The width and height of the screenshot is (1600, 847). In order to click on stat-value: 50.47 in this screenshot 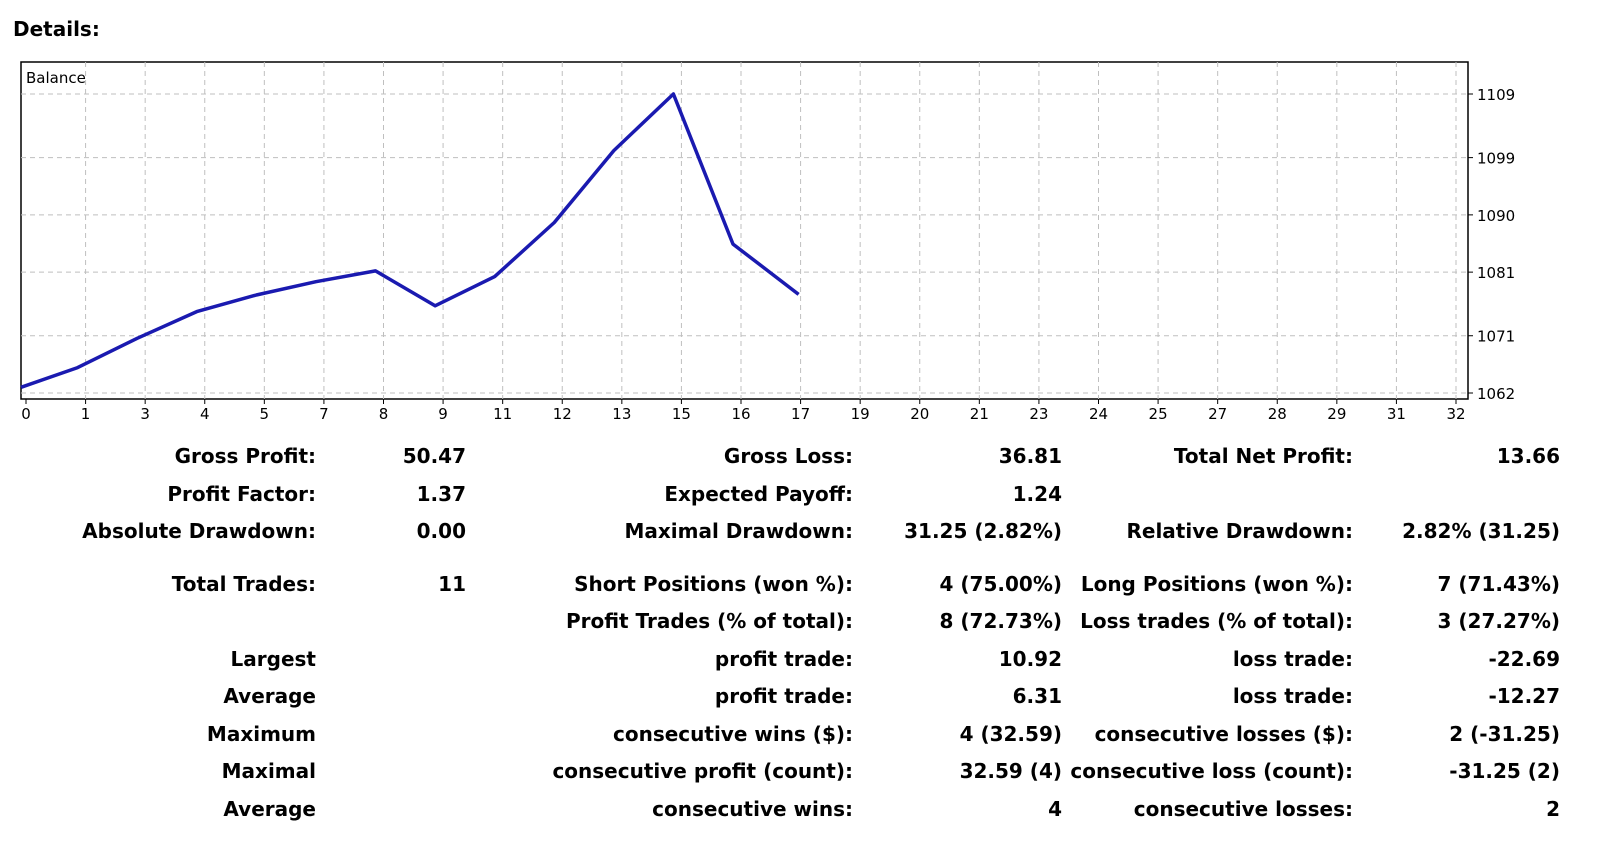, I will do `click(434, 456)`.